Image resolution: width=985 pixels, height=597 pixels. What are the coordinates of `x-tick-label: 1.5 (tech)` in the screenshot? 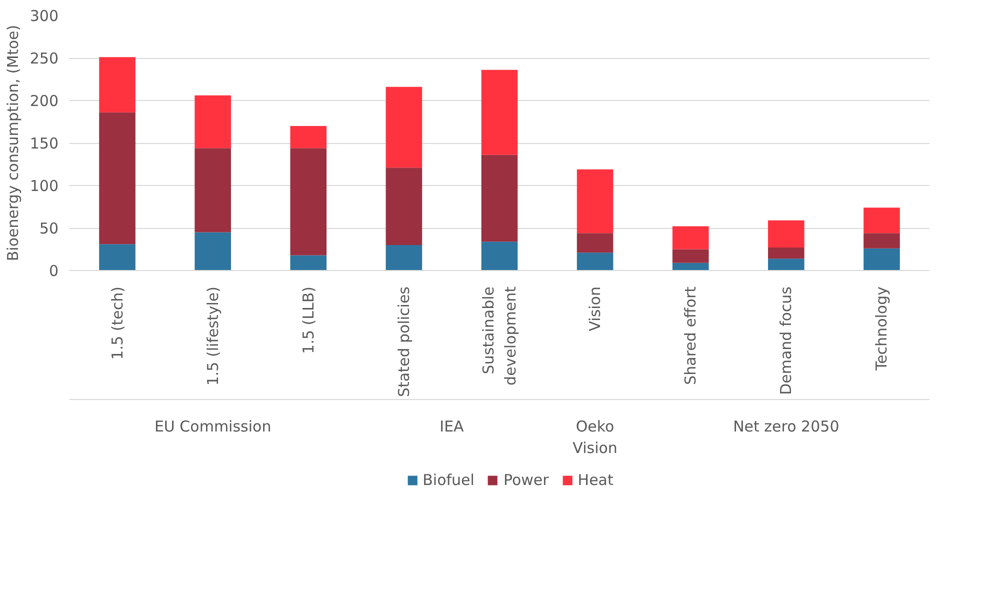 It's located at (117, 323).